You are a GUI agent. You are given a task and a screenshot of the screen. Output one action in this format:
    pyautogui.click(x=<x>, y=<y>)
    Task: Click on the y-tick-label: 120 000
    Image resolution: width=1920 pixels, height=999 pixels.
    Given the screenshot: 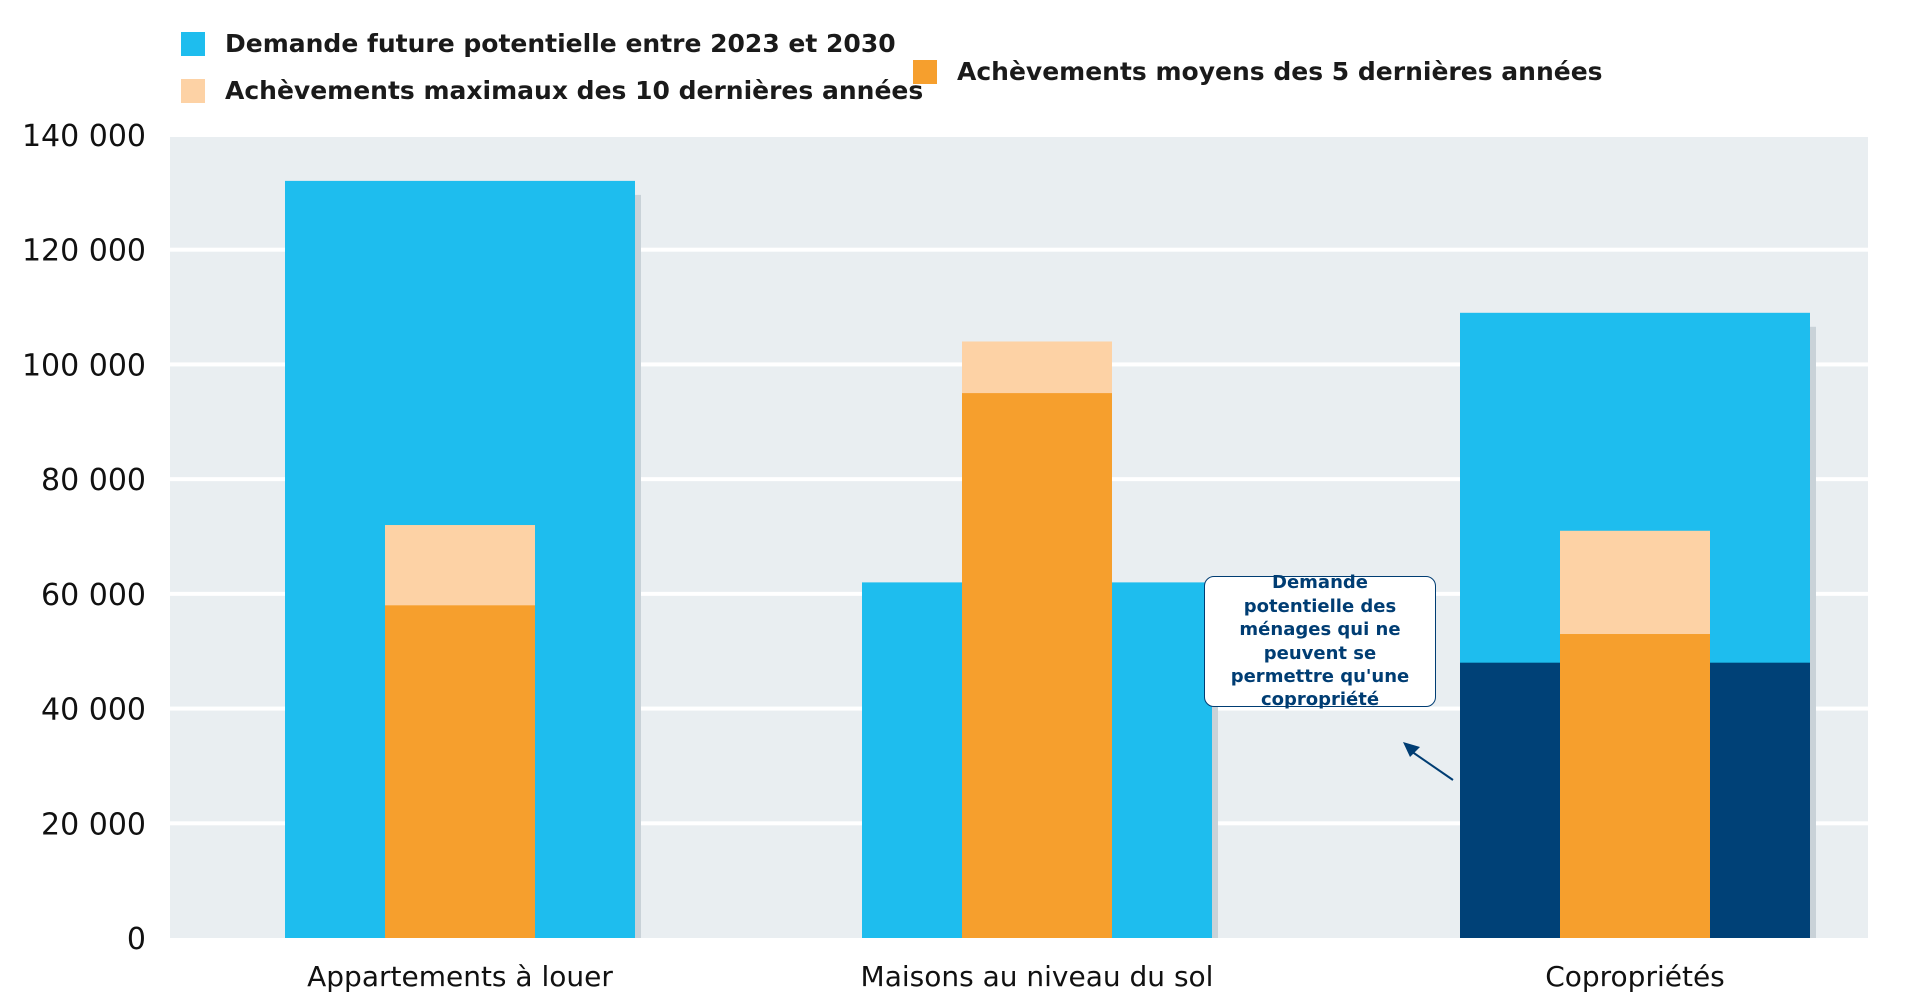 What is the action you would take?
    pyautogui.click(x=84, y=251)
    